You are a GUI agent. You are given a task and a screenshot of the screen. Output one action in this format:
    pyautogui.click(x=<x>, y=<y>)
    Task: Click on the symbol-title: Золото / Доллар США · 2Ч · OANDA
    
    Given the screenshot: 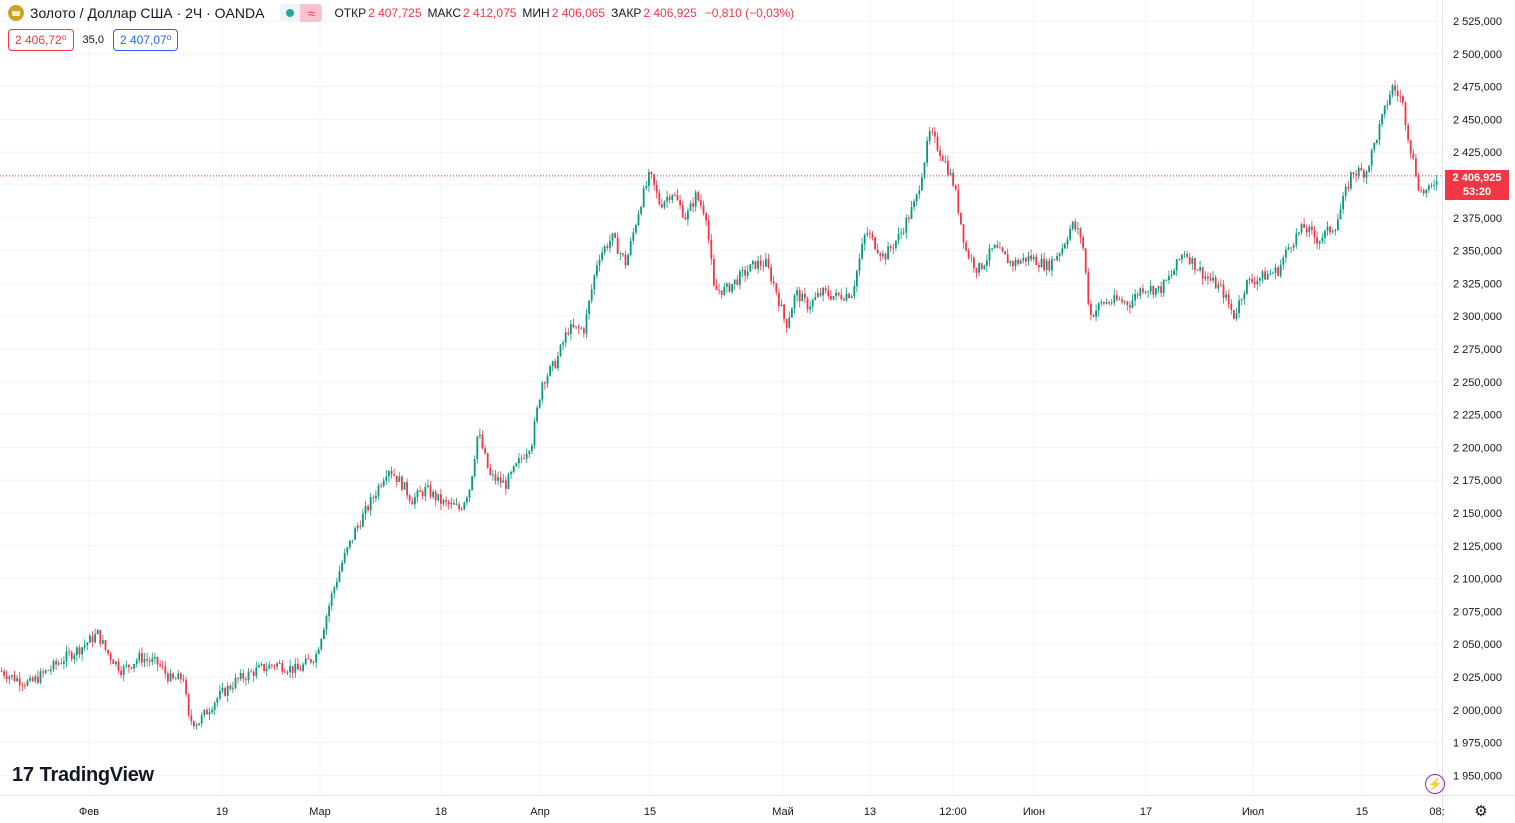 What is the action you would take?
    pyautogui.click(x=147, y=13)
    